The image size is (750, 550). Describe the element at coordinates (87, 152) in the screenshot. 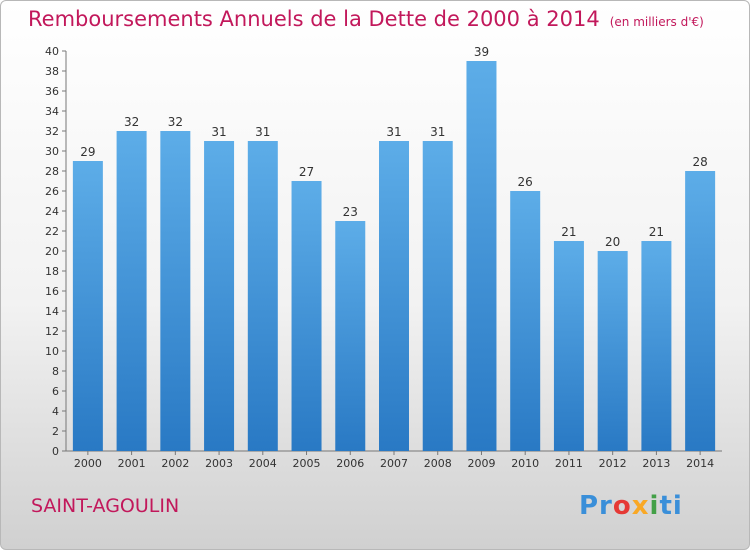

I see `data-label: 29` at that location.